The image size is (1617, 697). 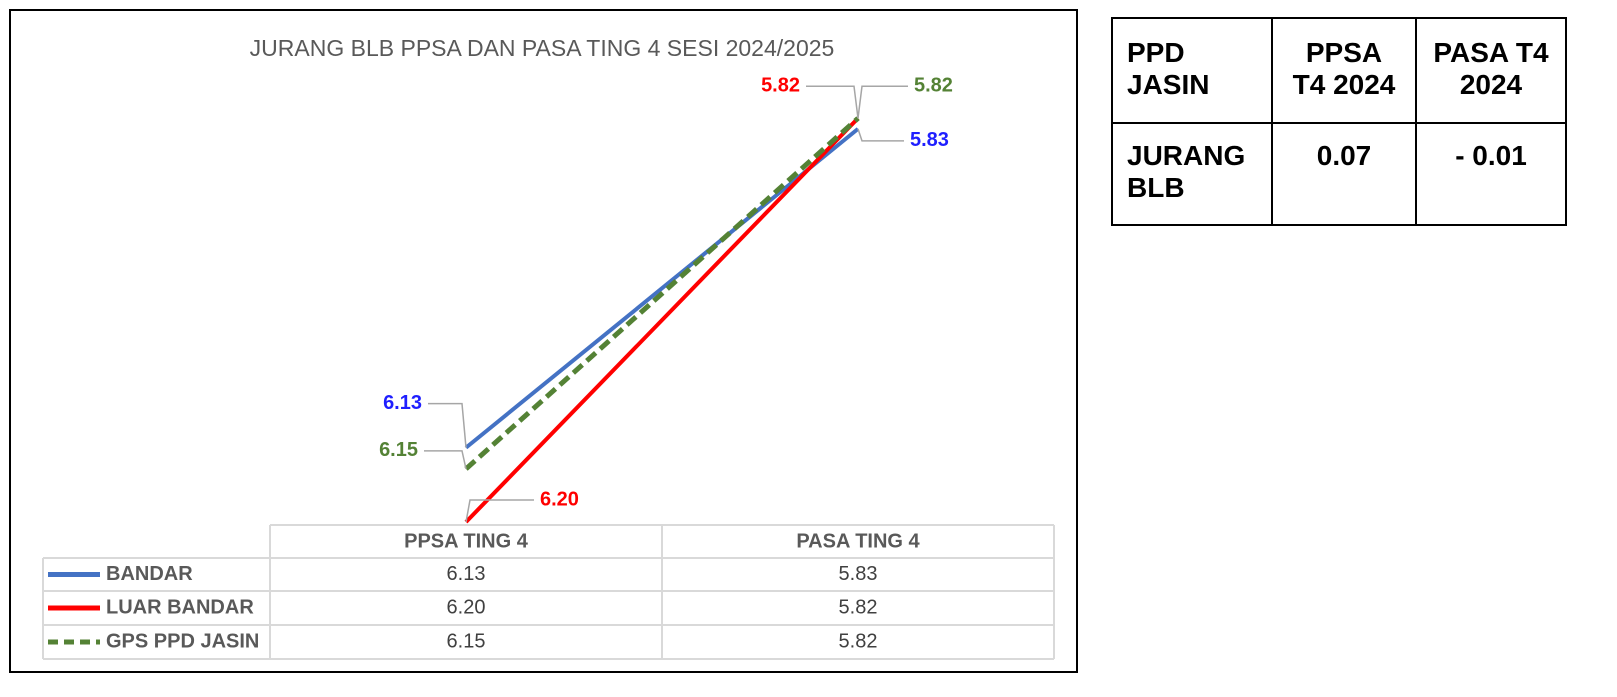 I want to click on table-value: 6.15, so click(x=466, y=641).